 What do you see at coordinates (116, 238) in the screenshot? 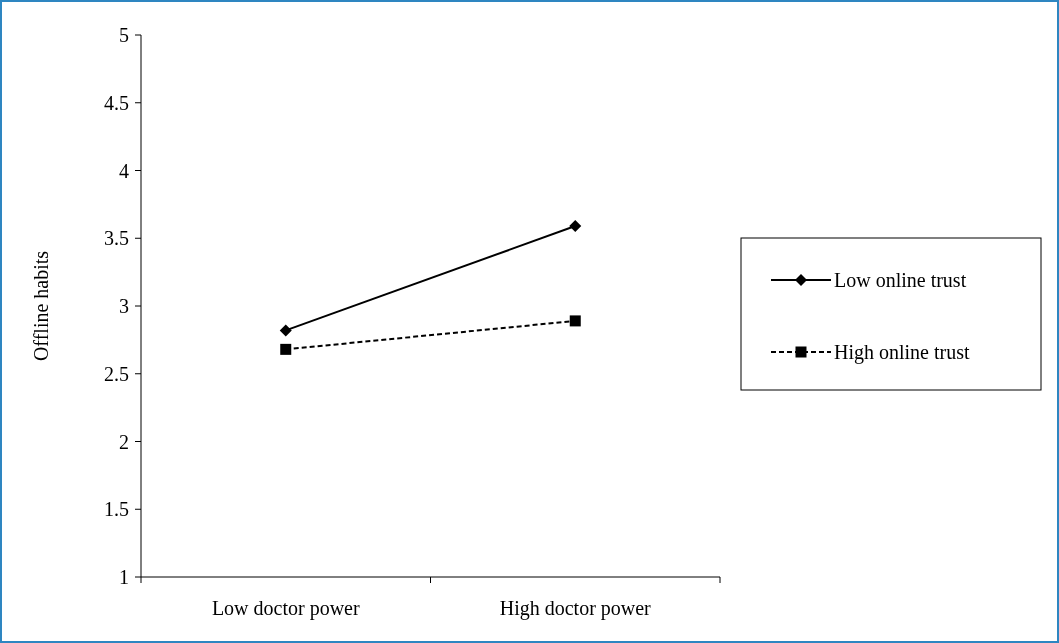
I see `y-tick-label: 3.5` at bounding box center [116, 238].